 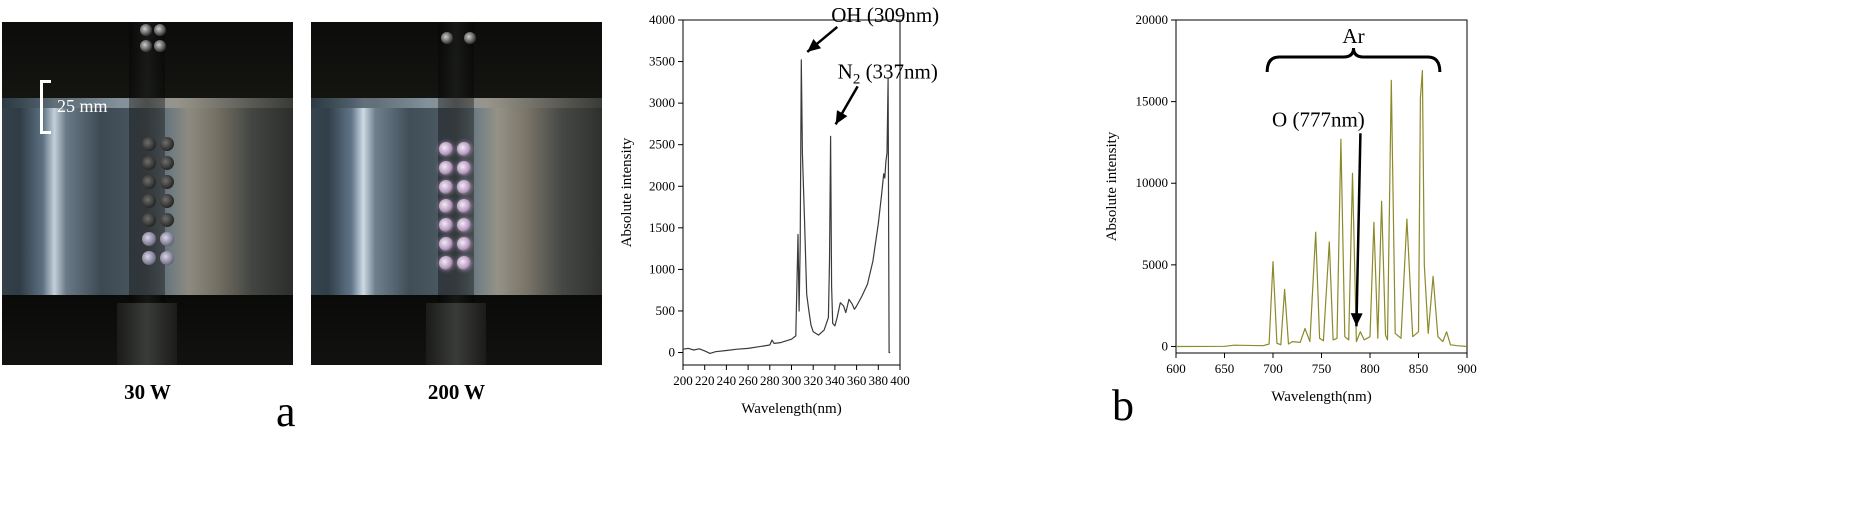 I want to click on n2-arrow-head, so click(x=841, y=117).